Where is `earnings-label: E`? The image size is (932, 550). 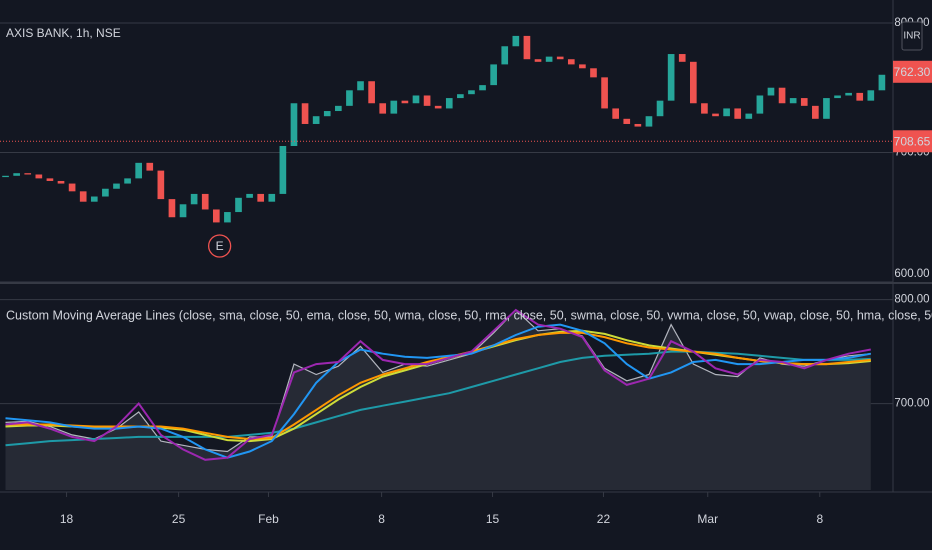 earnings-label: E is located at coordinates (220, 246).